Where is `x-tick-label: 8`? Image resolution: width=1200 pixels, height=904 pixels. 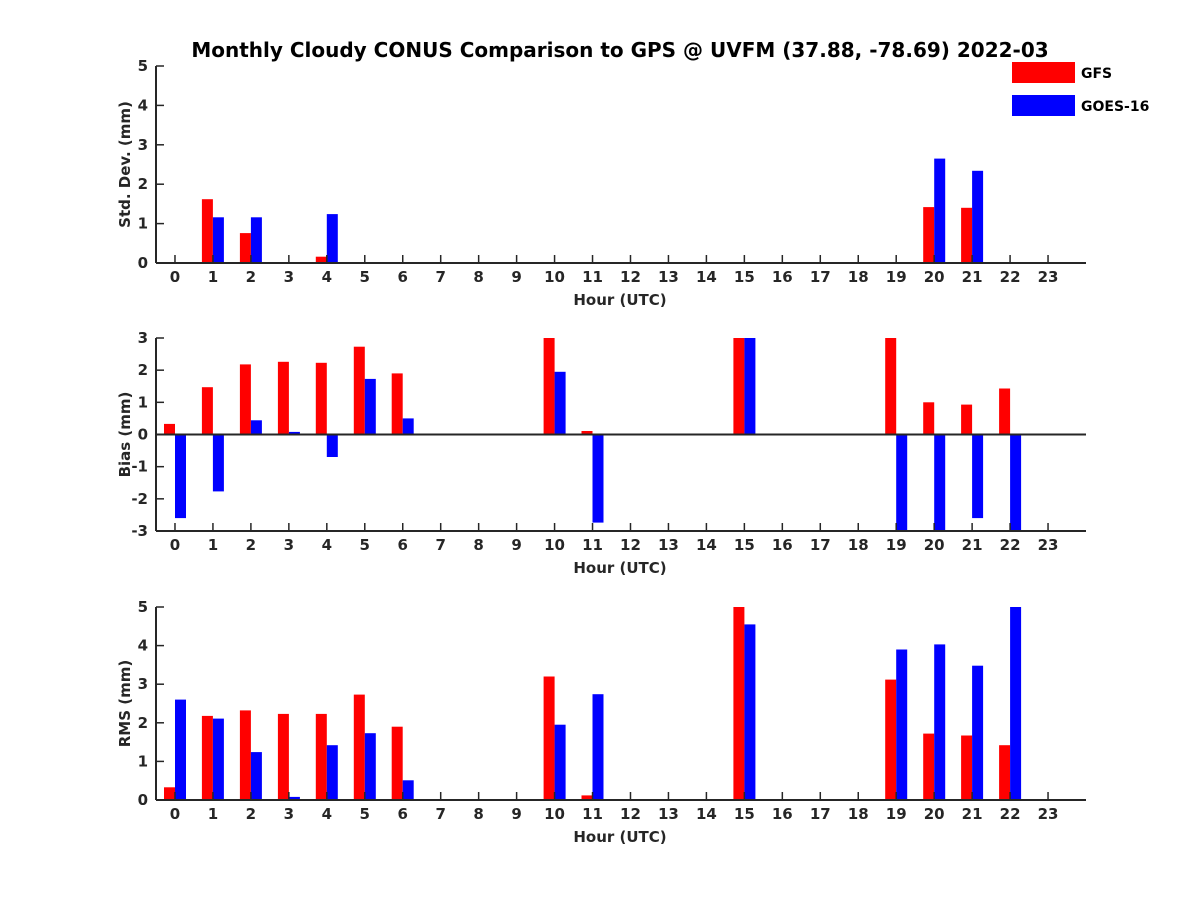
x-tick-label: 8 is located at coordinates (478, 814).